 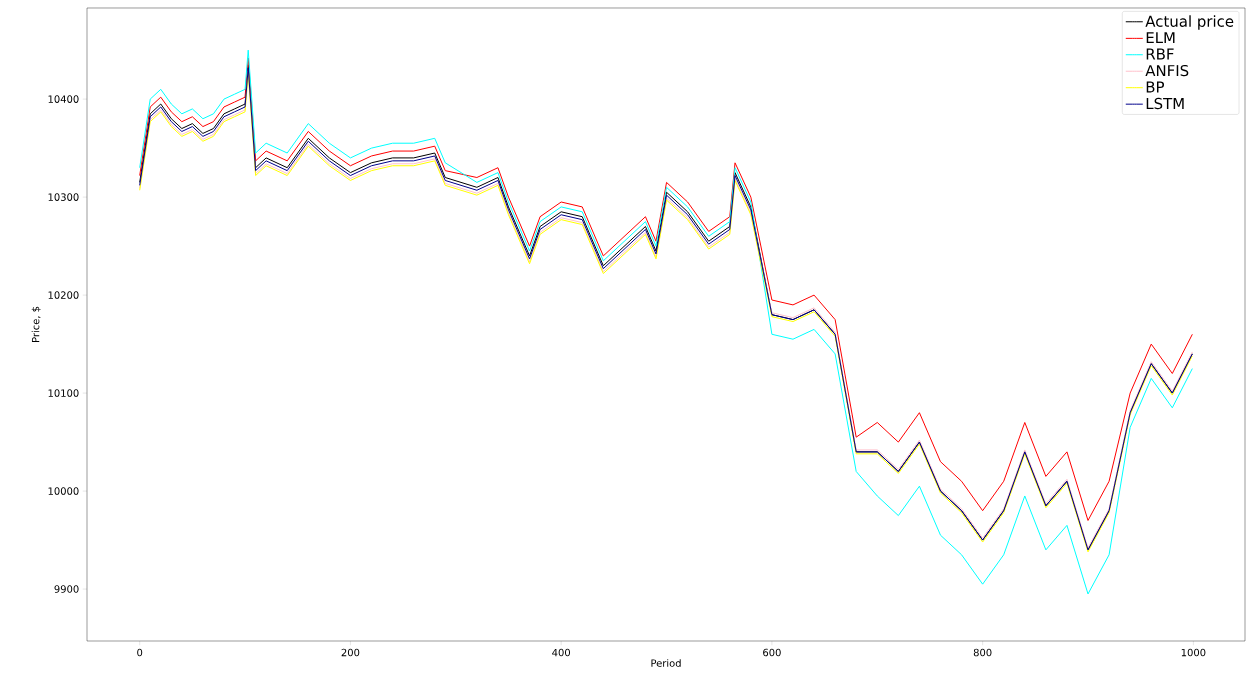 I want to click on x-tick-label: 1000, so click(x=1193, y=652).